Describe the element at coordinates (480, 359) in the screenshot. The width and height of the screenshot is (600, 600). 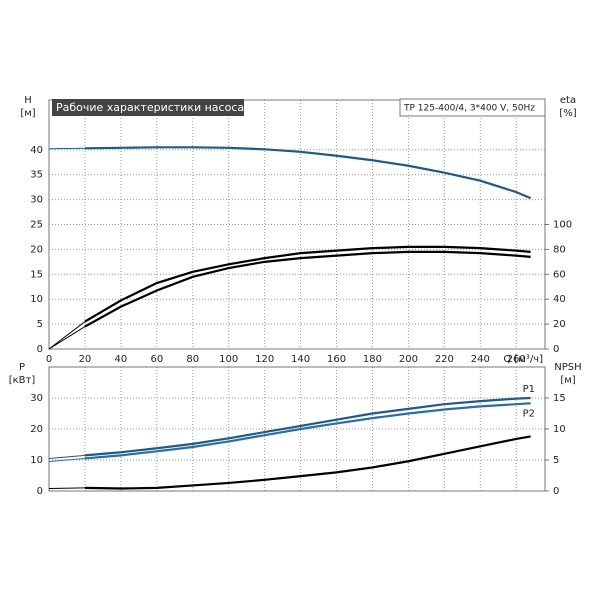
I see `x-tick-label: 240` at that location.